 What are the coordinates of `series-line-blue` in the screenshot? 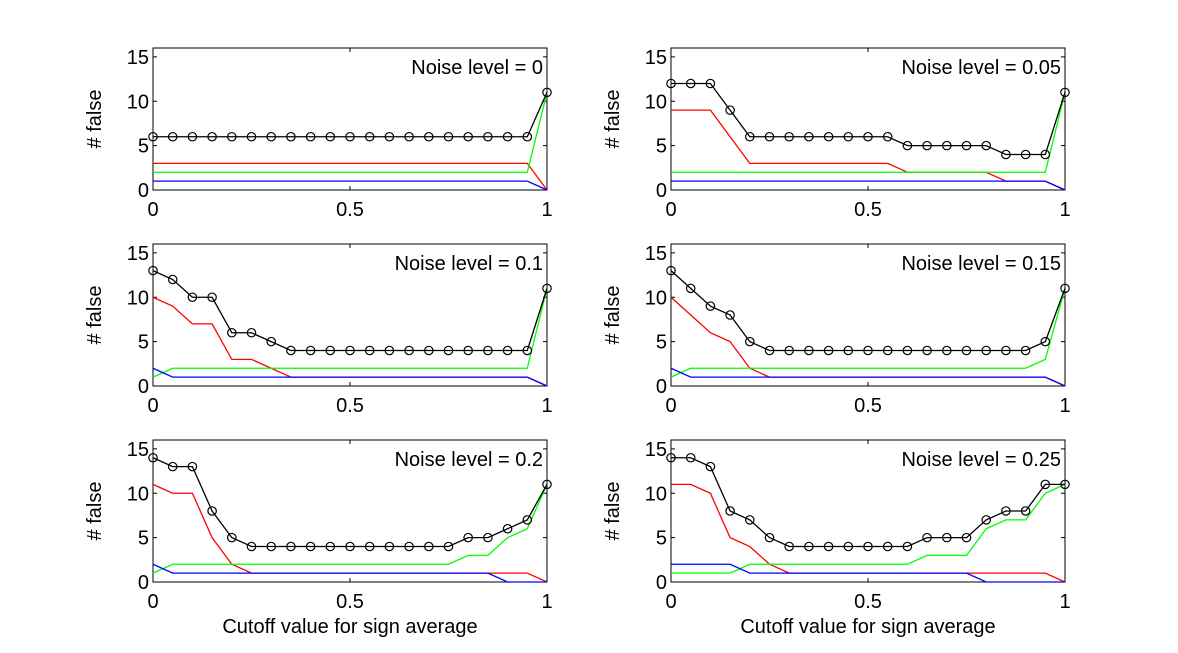 It's located at (868, 573).